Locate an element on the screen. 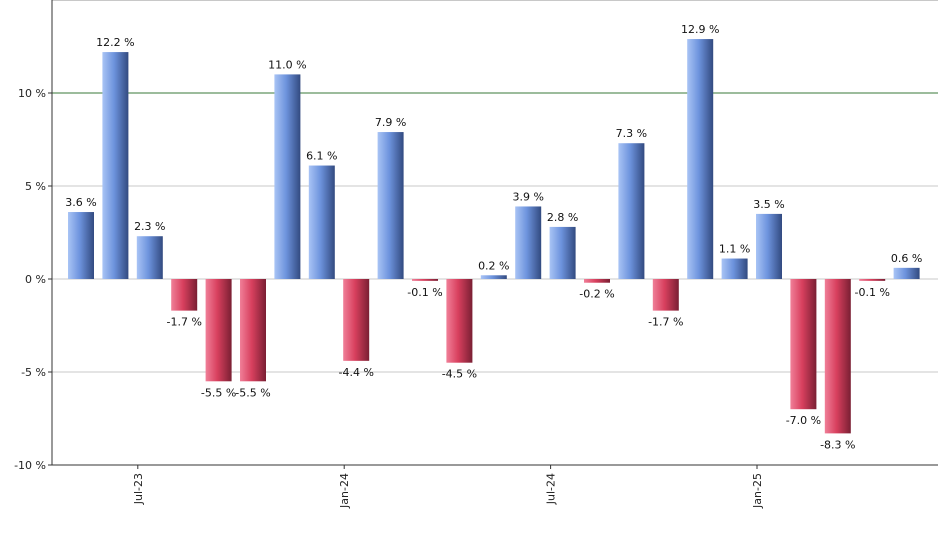  x-tick-label: Jul-24 is located at coordinates (551, 489).